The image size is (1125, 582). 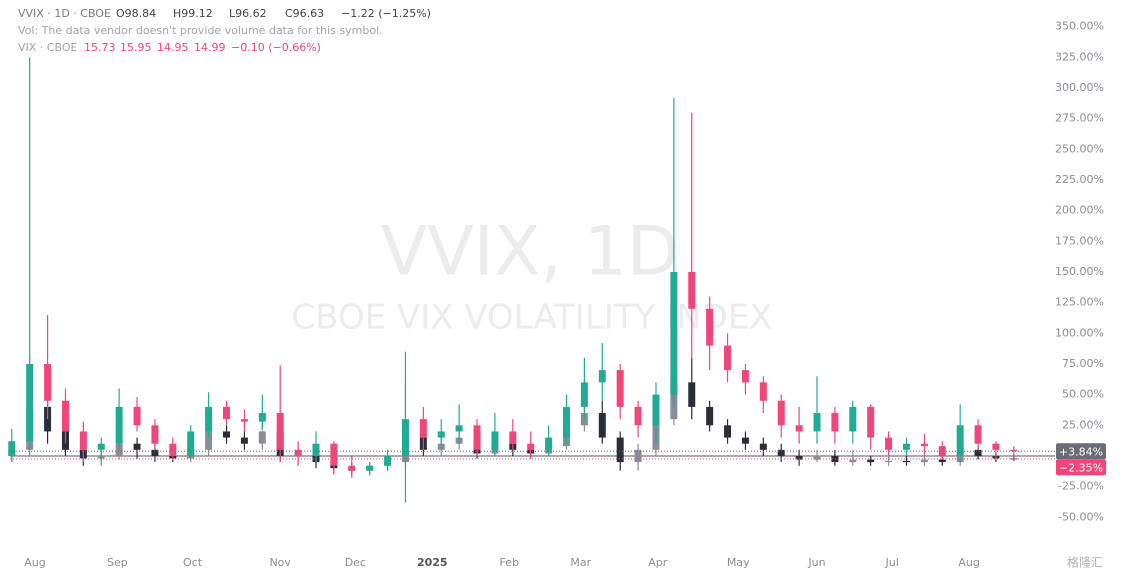 What do you see at coordinates (193, 562) in the screenshot?
I see `x-tick-label: Oct` at bounding box center [193, 562].